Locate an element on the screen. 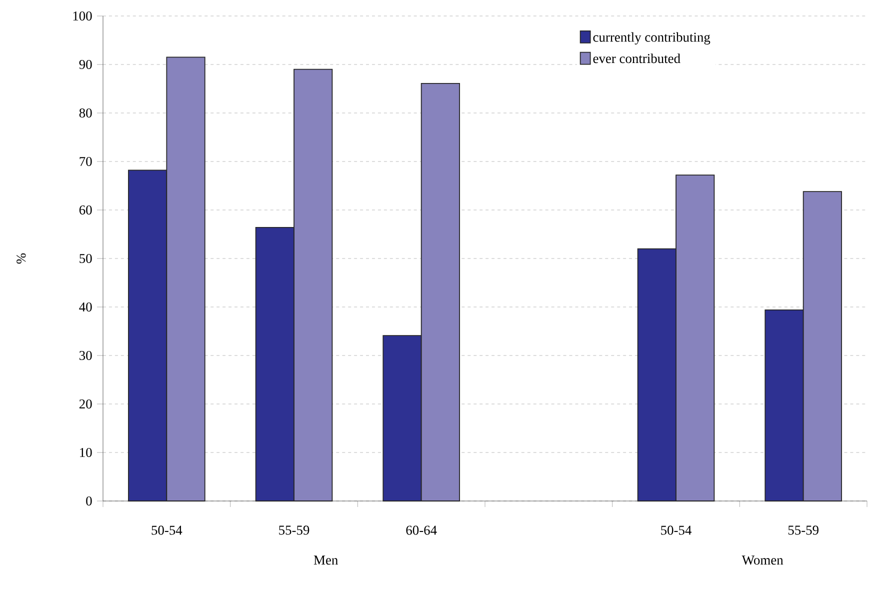  y-tick-label: 60 is located at coordinates (85, 210).